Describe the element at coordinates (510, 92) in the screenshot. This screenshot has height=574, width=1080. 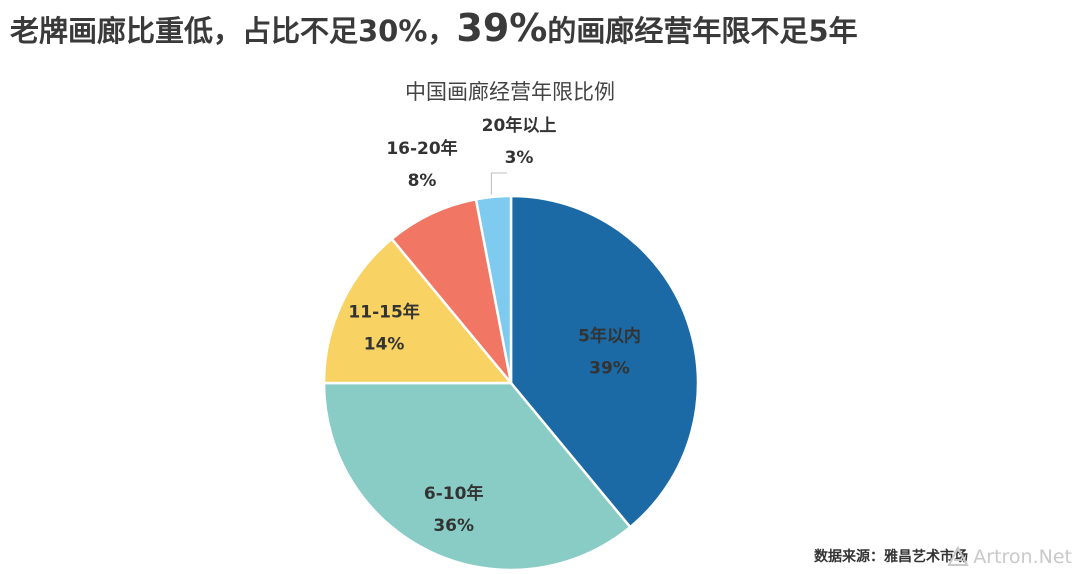
I see `chart-title: 中国画廊经营年限比例` at that location.